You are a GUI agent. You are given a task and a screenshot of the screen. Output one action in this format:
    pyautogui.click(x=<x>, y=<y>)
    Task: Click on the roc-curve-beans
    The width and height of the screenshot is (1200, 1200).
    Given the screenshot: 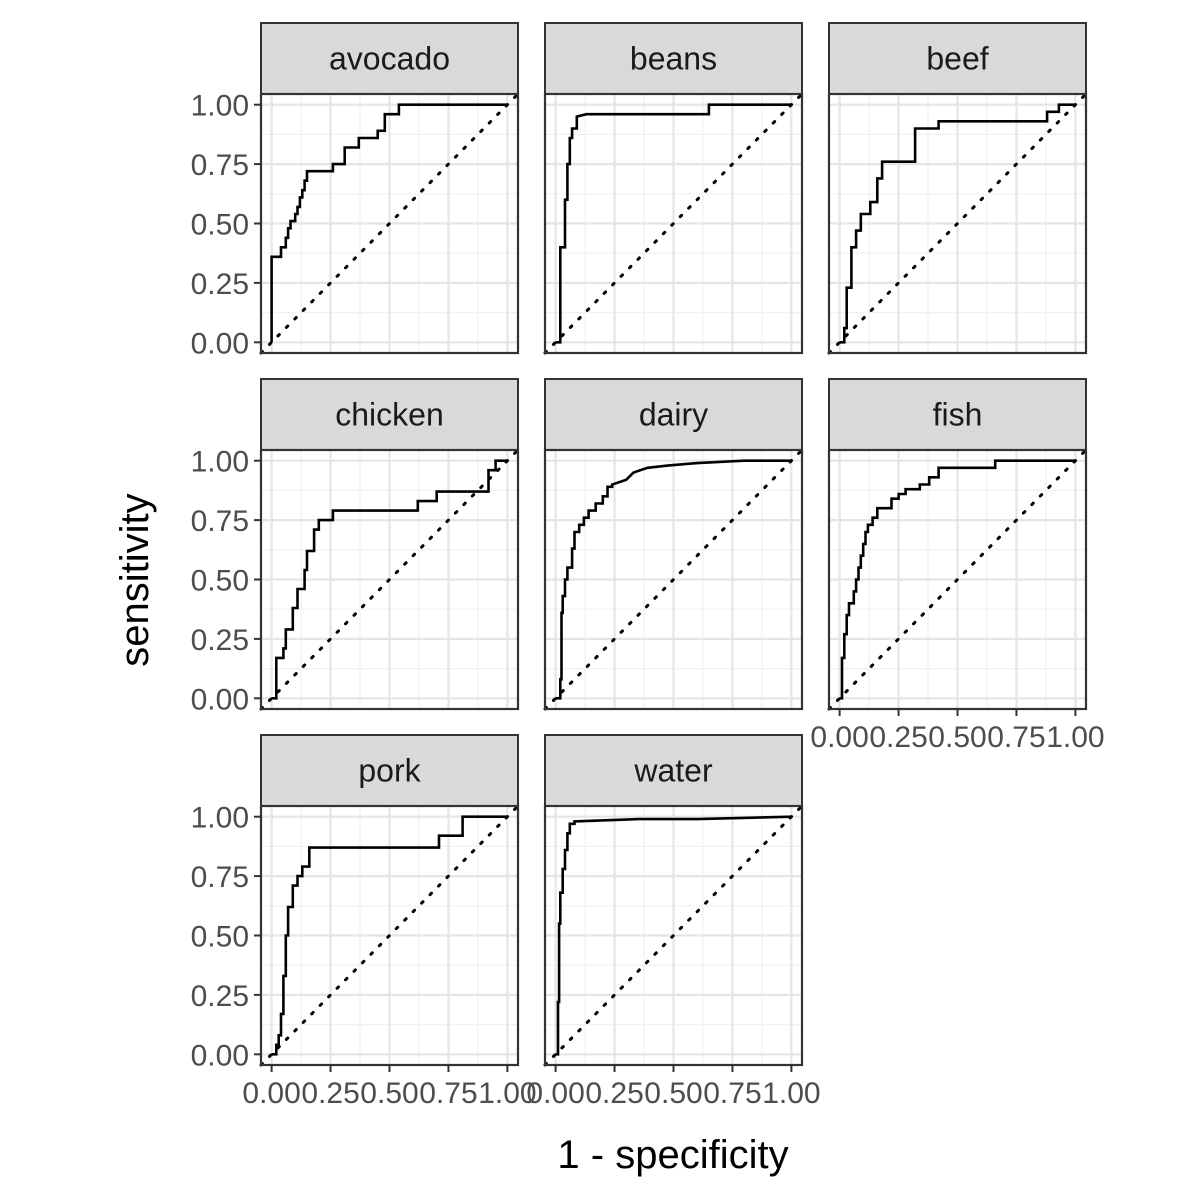 What is the action you would take?
    pyautogui.click(x=673, y=223)
    